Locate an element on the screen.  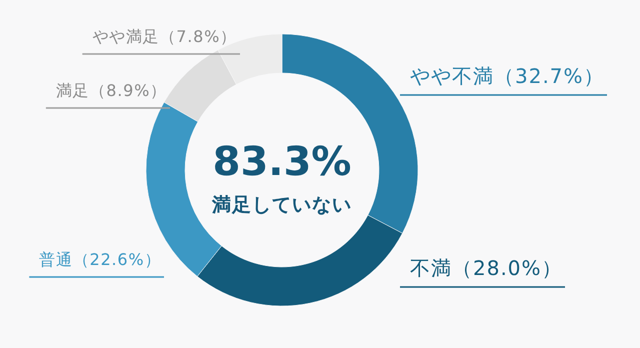
slice-label: やや不満（32.7%） is located at coordinates (507, 76).